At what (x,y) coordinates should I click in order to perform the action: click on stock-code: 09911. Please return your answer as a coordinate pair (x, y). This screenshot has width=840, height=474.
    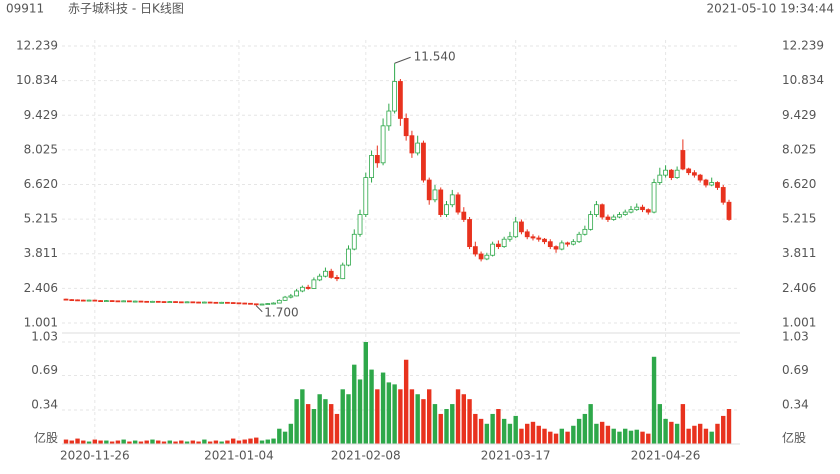
    Looking at the image, I should click on (25, 9).